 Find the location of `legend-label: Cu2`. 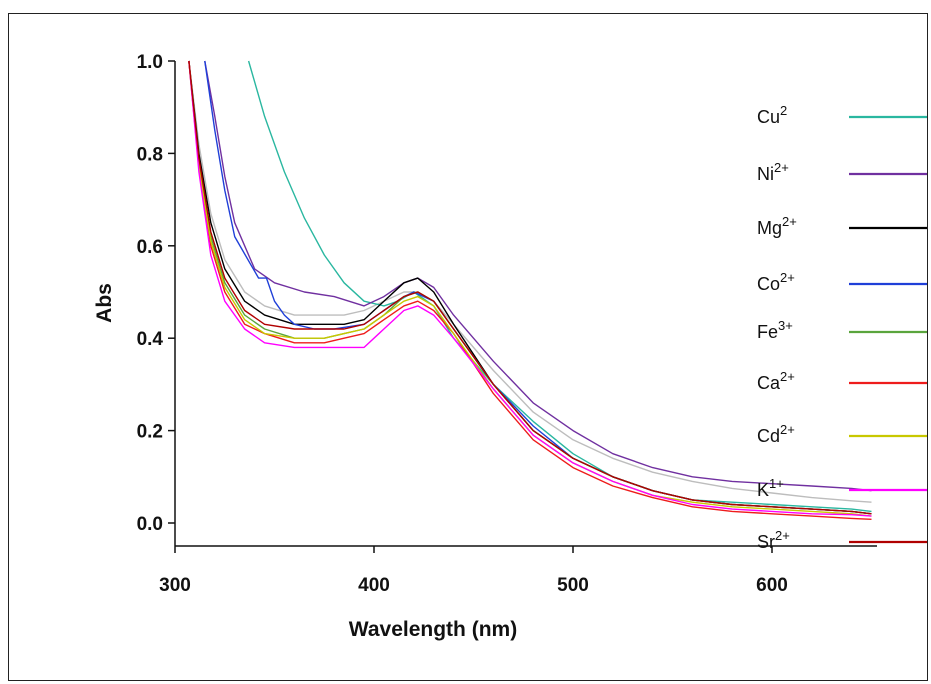

legend-label: Cu2 is located at coordinates (772, 115).